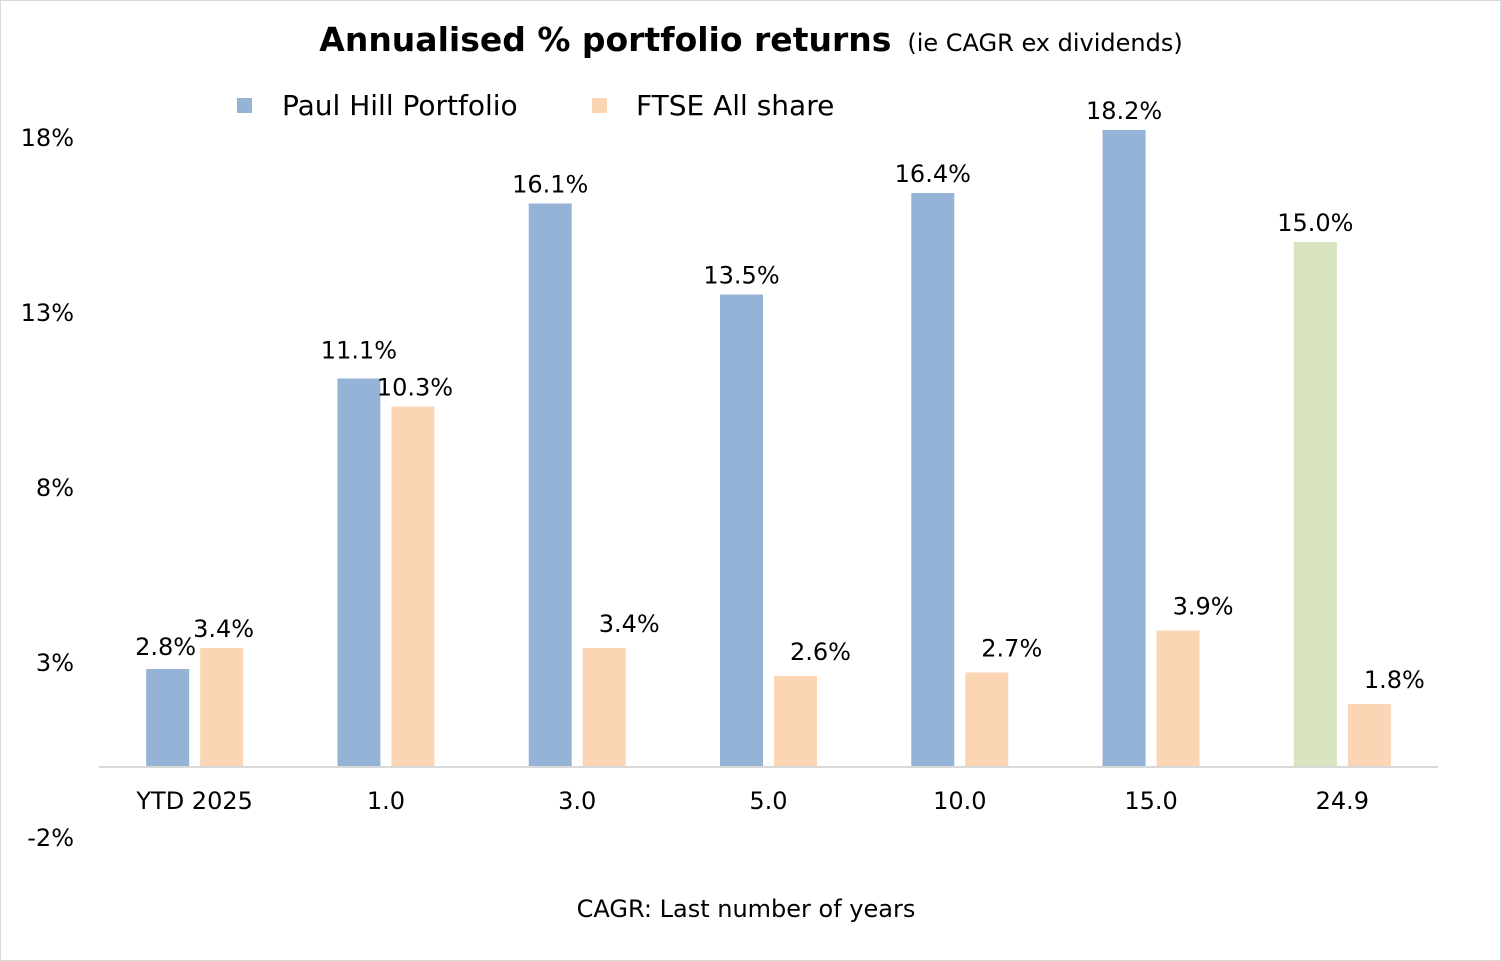 The width and height of the screenshot is (1501, 961). What do you see at coordinates (47, 138) in the screenshot?
I see `y-tick-label: 18%` at bounding box center [47, 138].